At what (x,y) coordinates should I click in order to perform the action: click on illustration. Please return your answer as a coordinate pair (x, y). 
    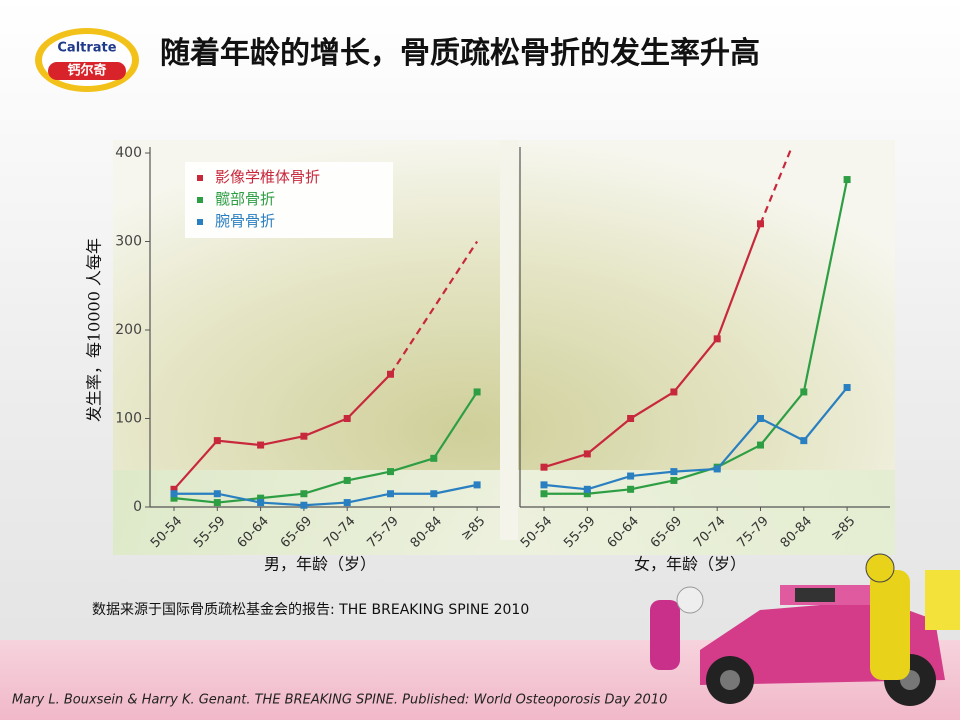
    Looking at the image, I should click on (805, 629).